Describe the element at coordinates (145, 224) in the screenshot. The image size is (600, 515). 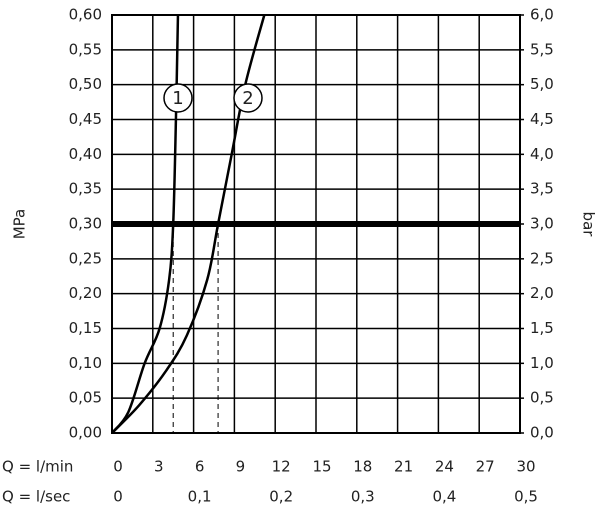
I see `curve` at that location.